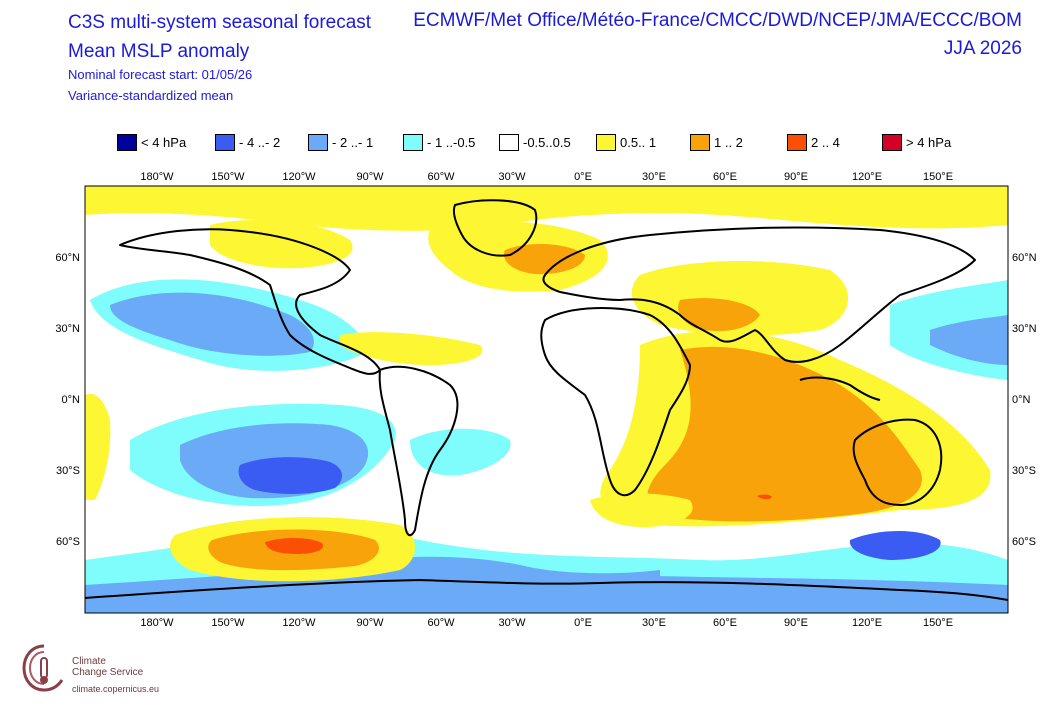 The image size is (1052, 724). What do you see at coordinates (116, 689) in the screenshot?
I see `logo-url: climate.copernicus.eu` at bounding box center [116, 689].